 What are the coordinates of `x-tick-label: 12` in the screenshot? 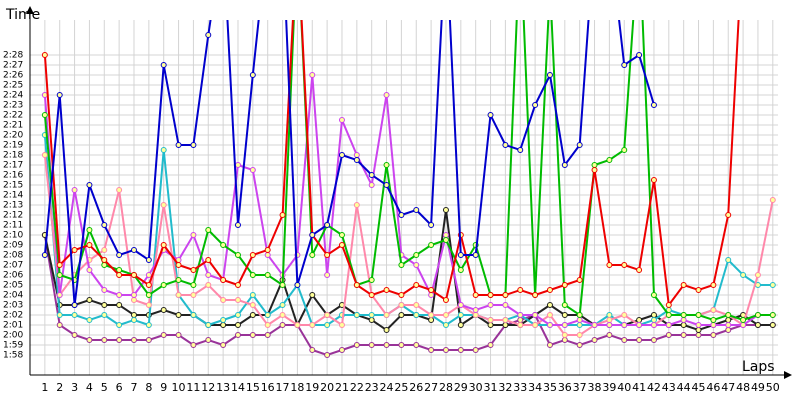 It's located at (208, 387).